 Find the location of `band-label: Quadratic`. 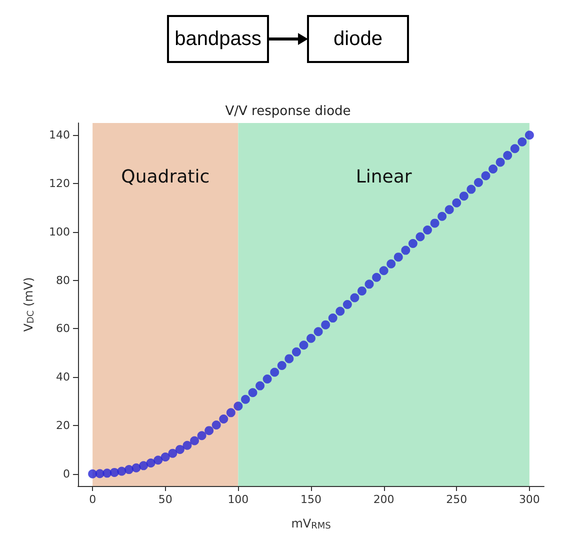

band-label: Quadratic is located at coordinates (165, 177).